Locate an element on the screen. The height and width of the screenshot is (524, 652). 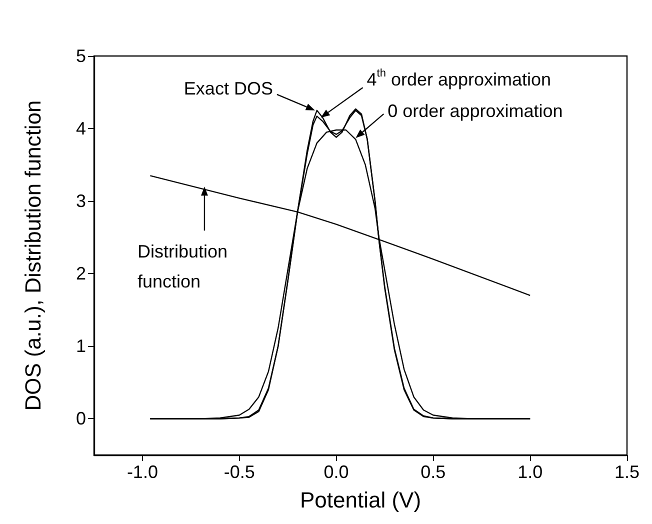
annotation: Exact DOS is located at coordinates (228, 88).